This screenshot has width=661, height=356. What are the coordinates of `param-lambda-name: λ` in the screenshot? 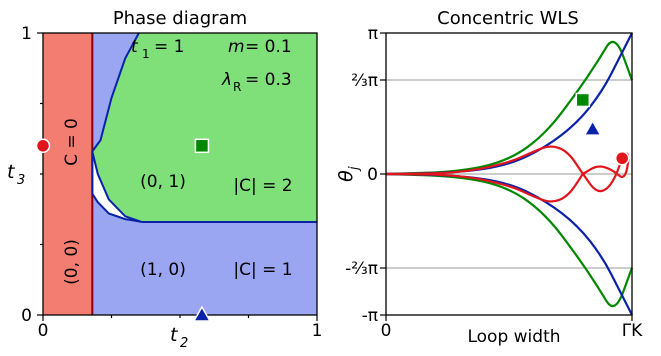 It's located at (226, 80).